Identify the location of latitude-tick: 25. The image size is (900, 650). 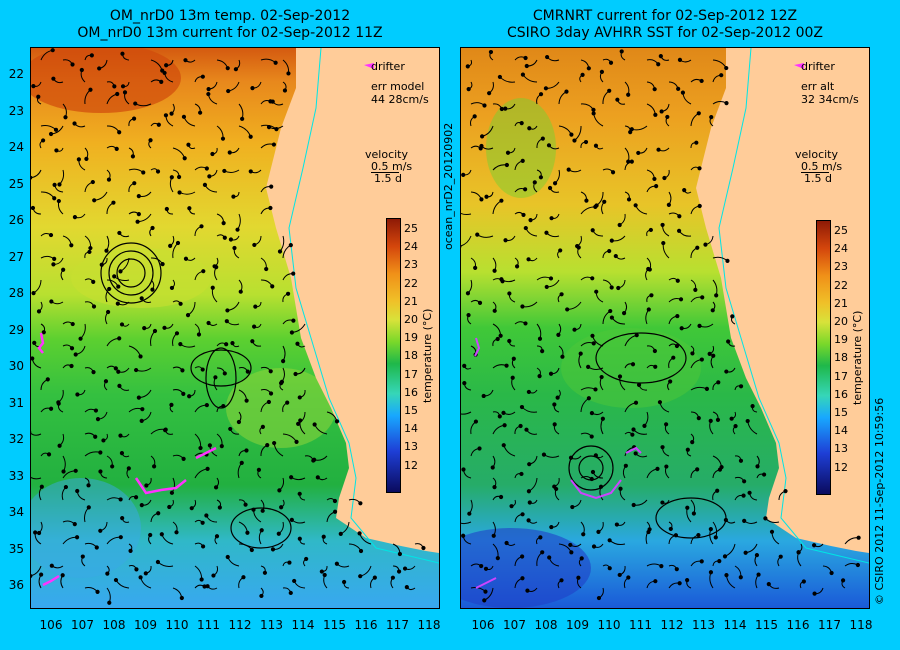
(16, 183).